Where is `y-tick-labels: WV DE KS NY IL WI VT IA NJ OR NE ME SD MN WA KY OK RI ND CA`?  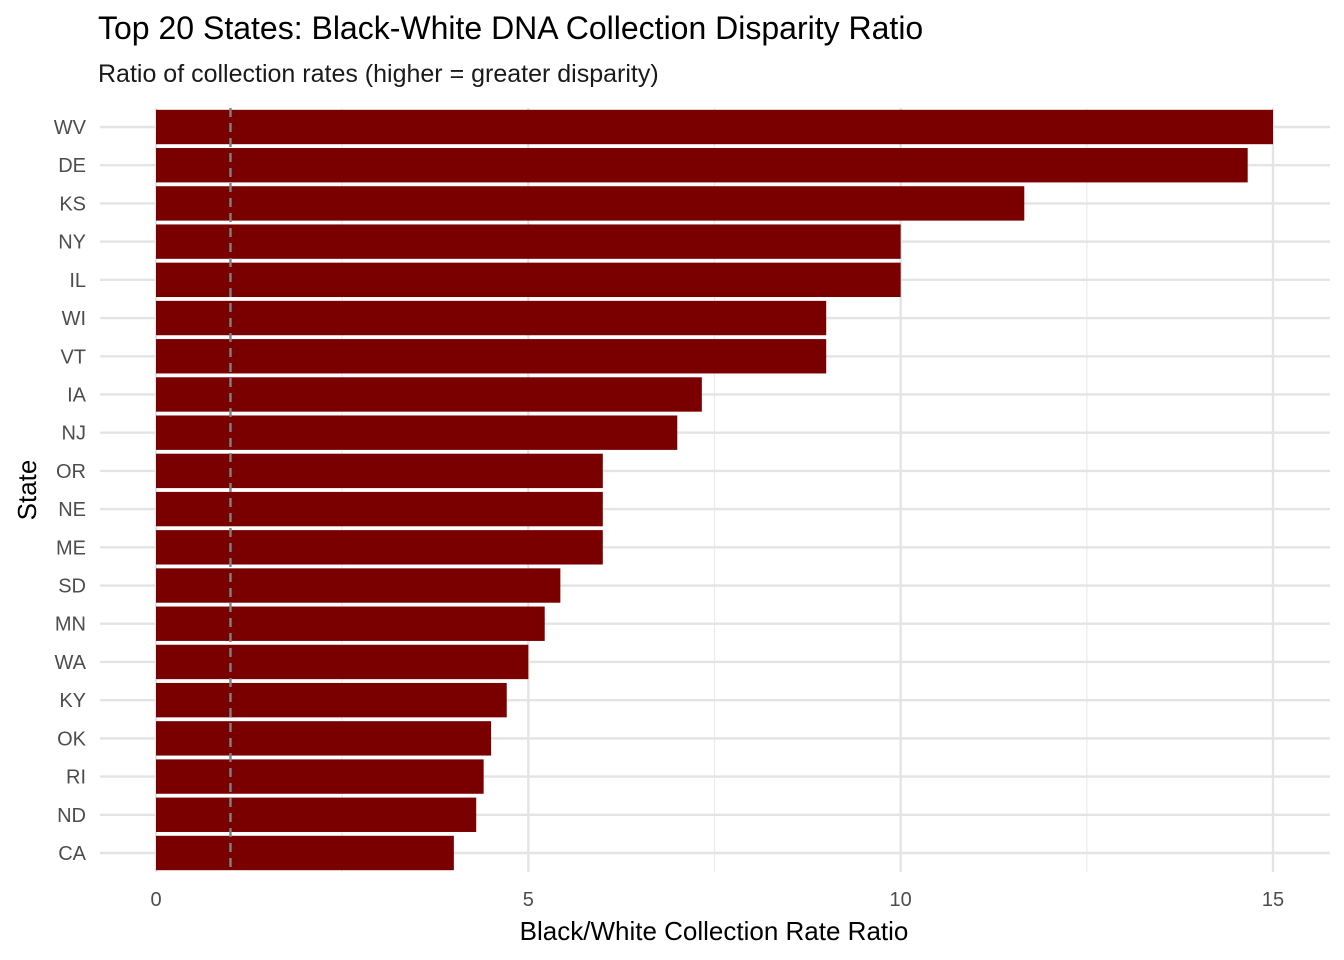
y-tick-labels: WV DE KS NY IL WI VT IA NJ OR NE ME SD MN WA KY OK RI ND CA is located at coordinates (70, 491).